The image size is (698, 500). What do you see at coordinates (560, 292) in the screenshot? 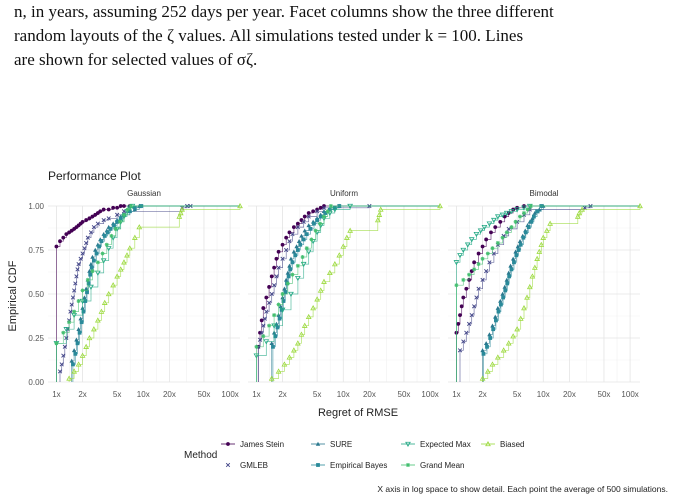
I see `series-sure` at bounding box center [560, 292].